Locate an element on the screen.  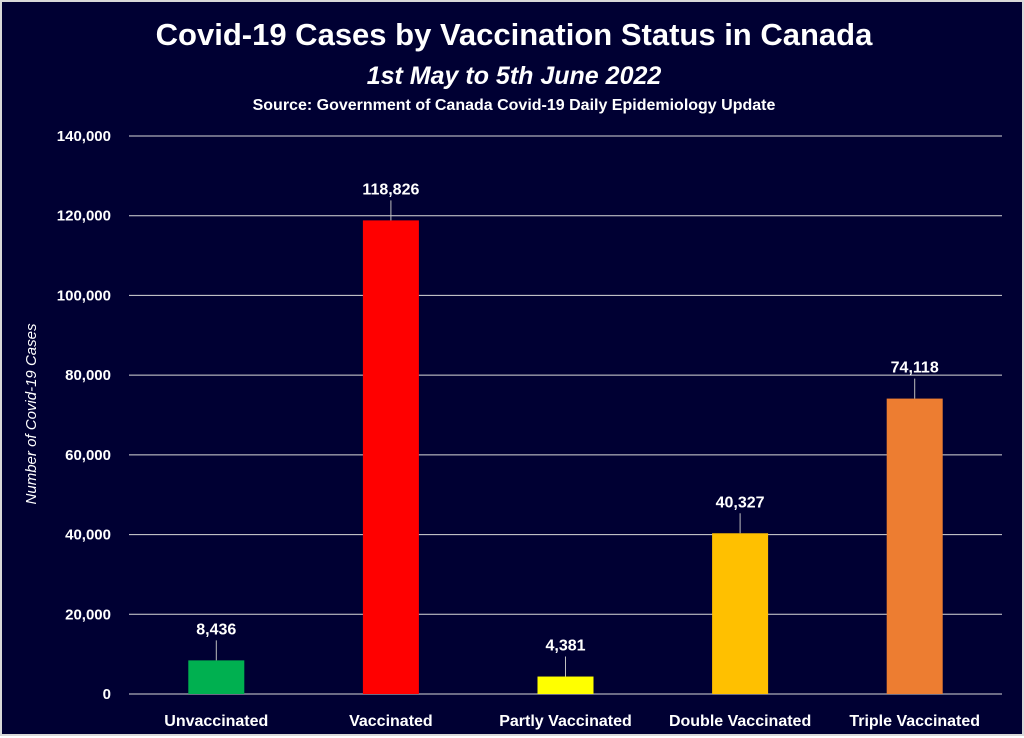
x-tick-label: Double Vaccinated is located at coordinates (740, 721).